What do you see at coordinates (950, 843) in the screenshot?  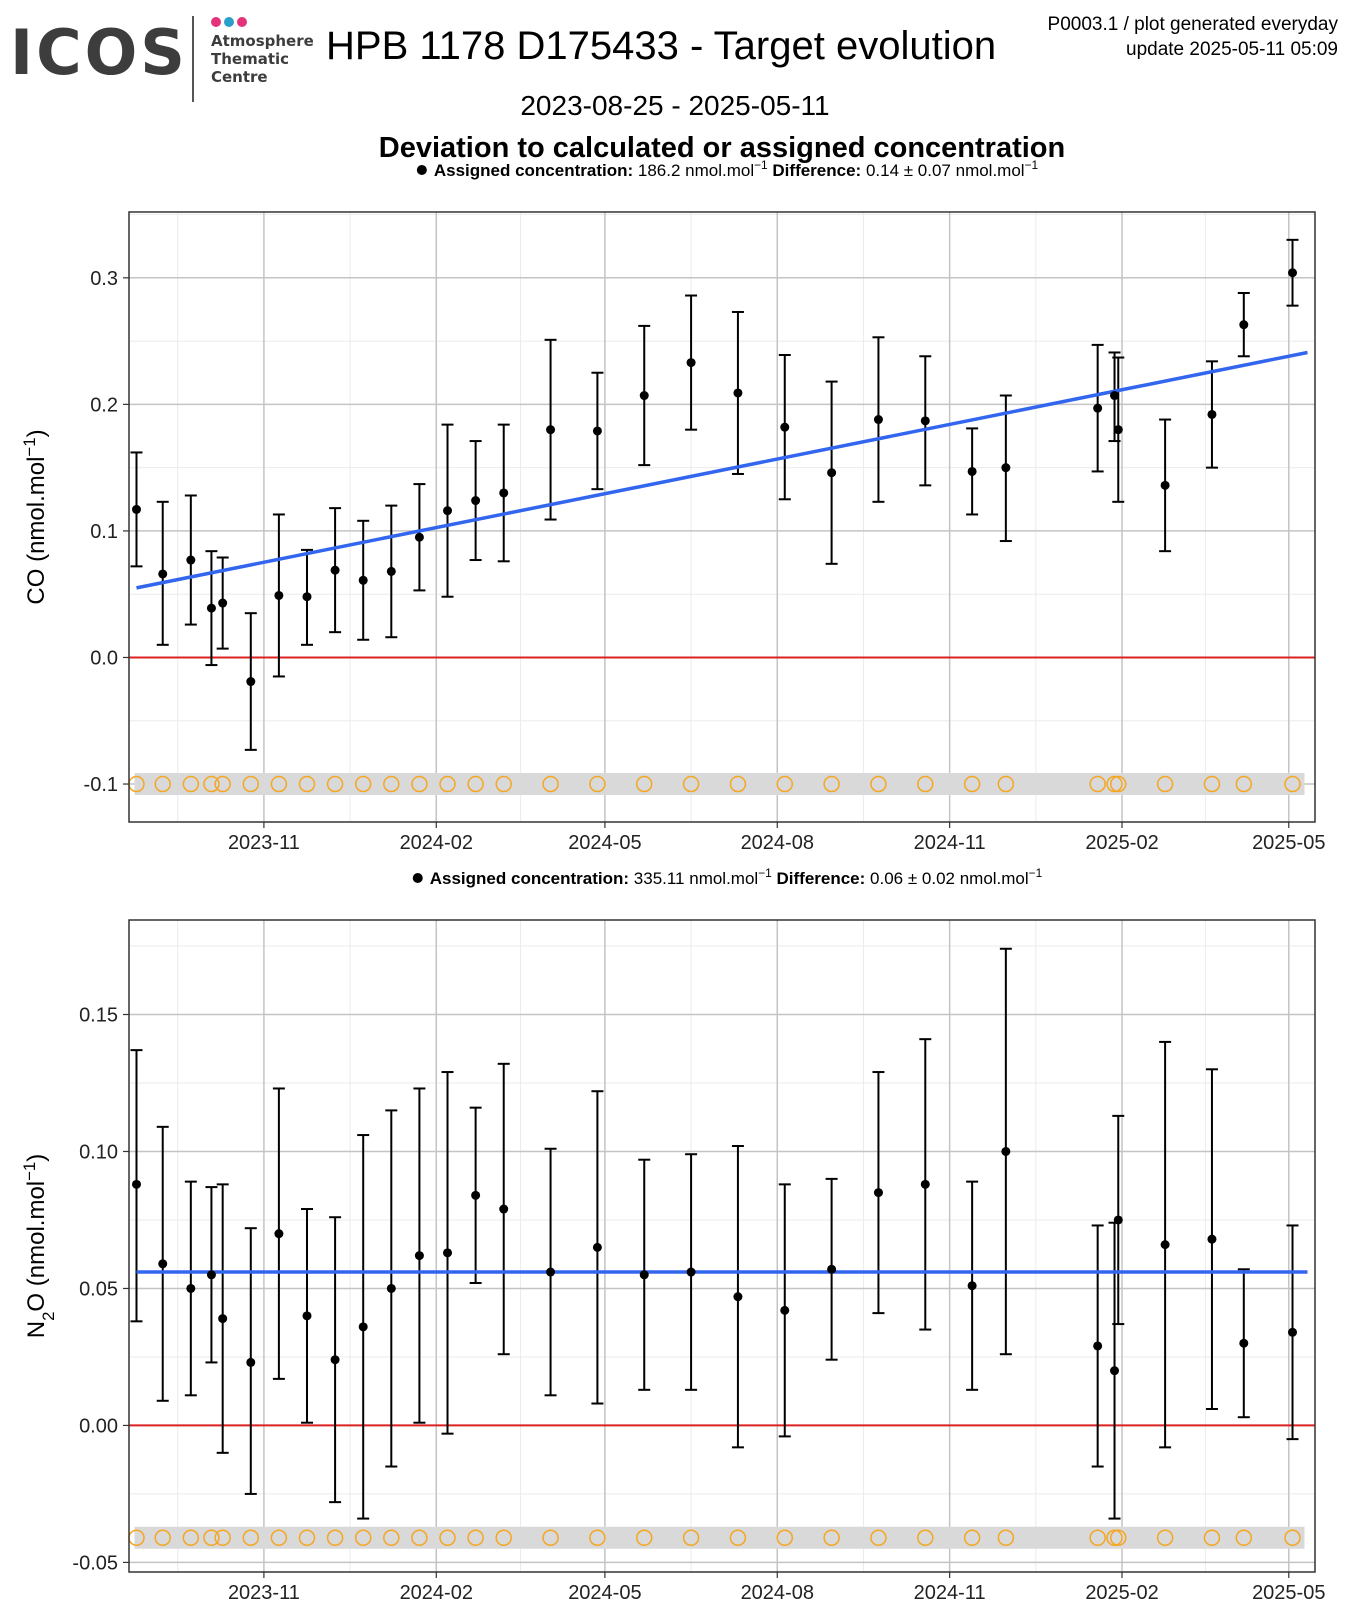 I see `x-tick-label: 2024-11` at bounding box center [950, 843].